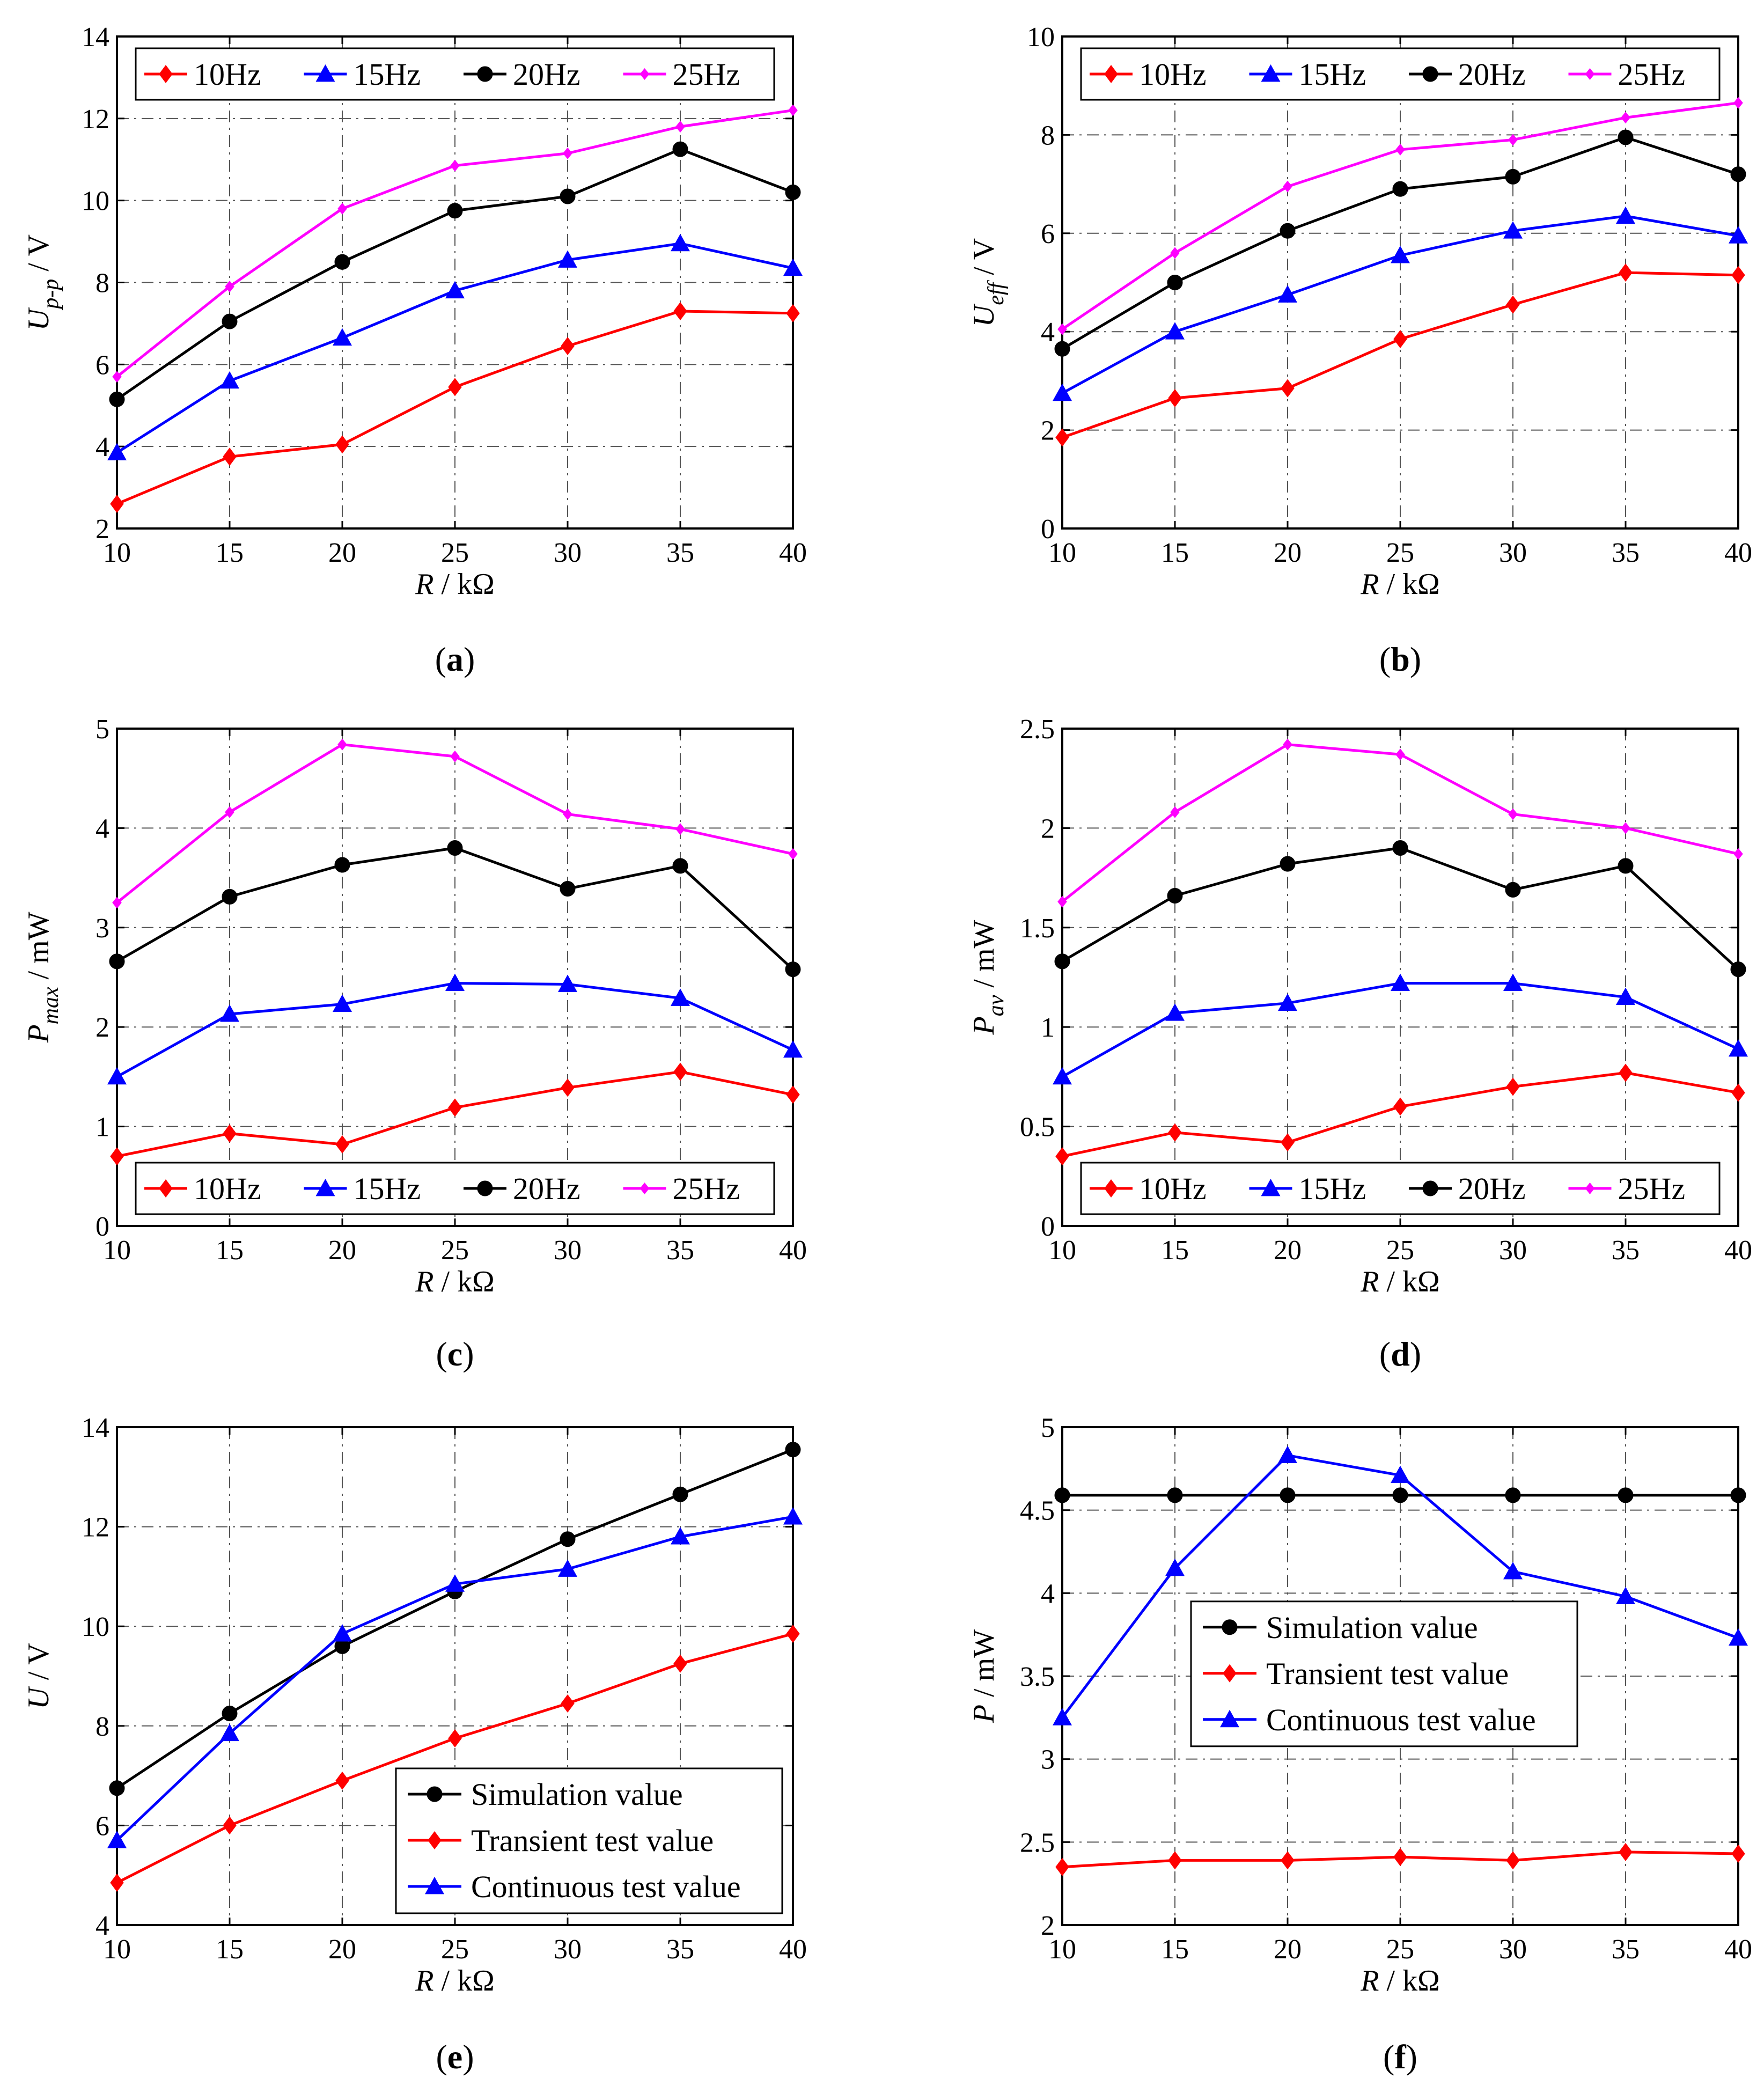 The width and height of the screenshot is (1764, 2093). I want to click on series-10hz, so click(455, 407).